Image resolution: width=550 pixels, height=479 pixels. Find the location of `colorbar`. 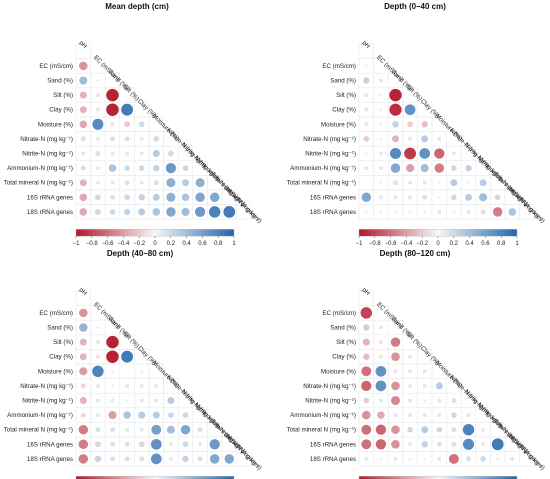

colorbar is located at coordinates (155, 477).